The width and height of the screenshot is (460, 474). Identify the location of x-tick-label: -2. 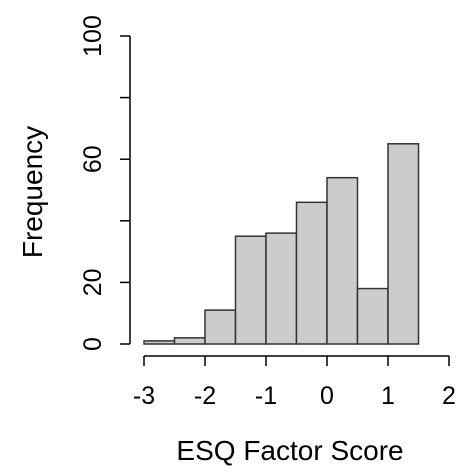
(205, 396).